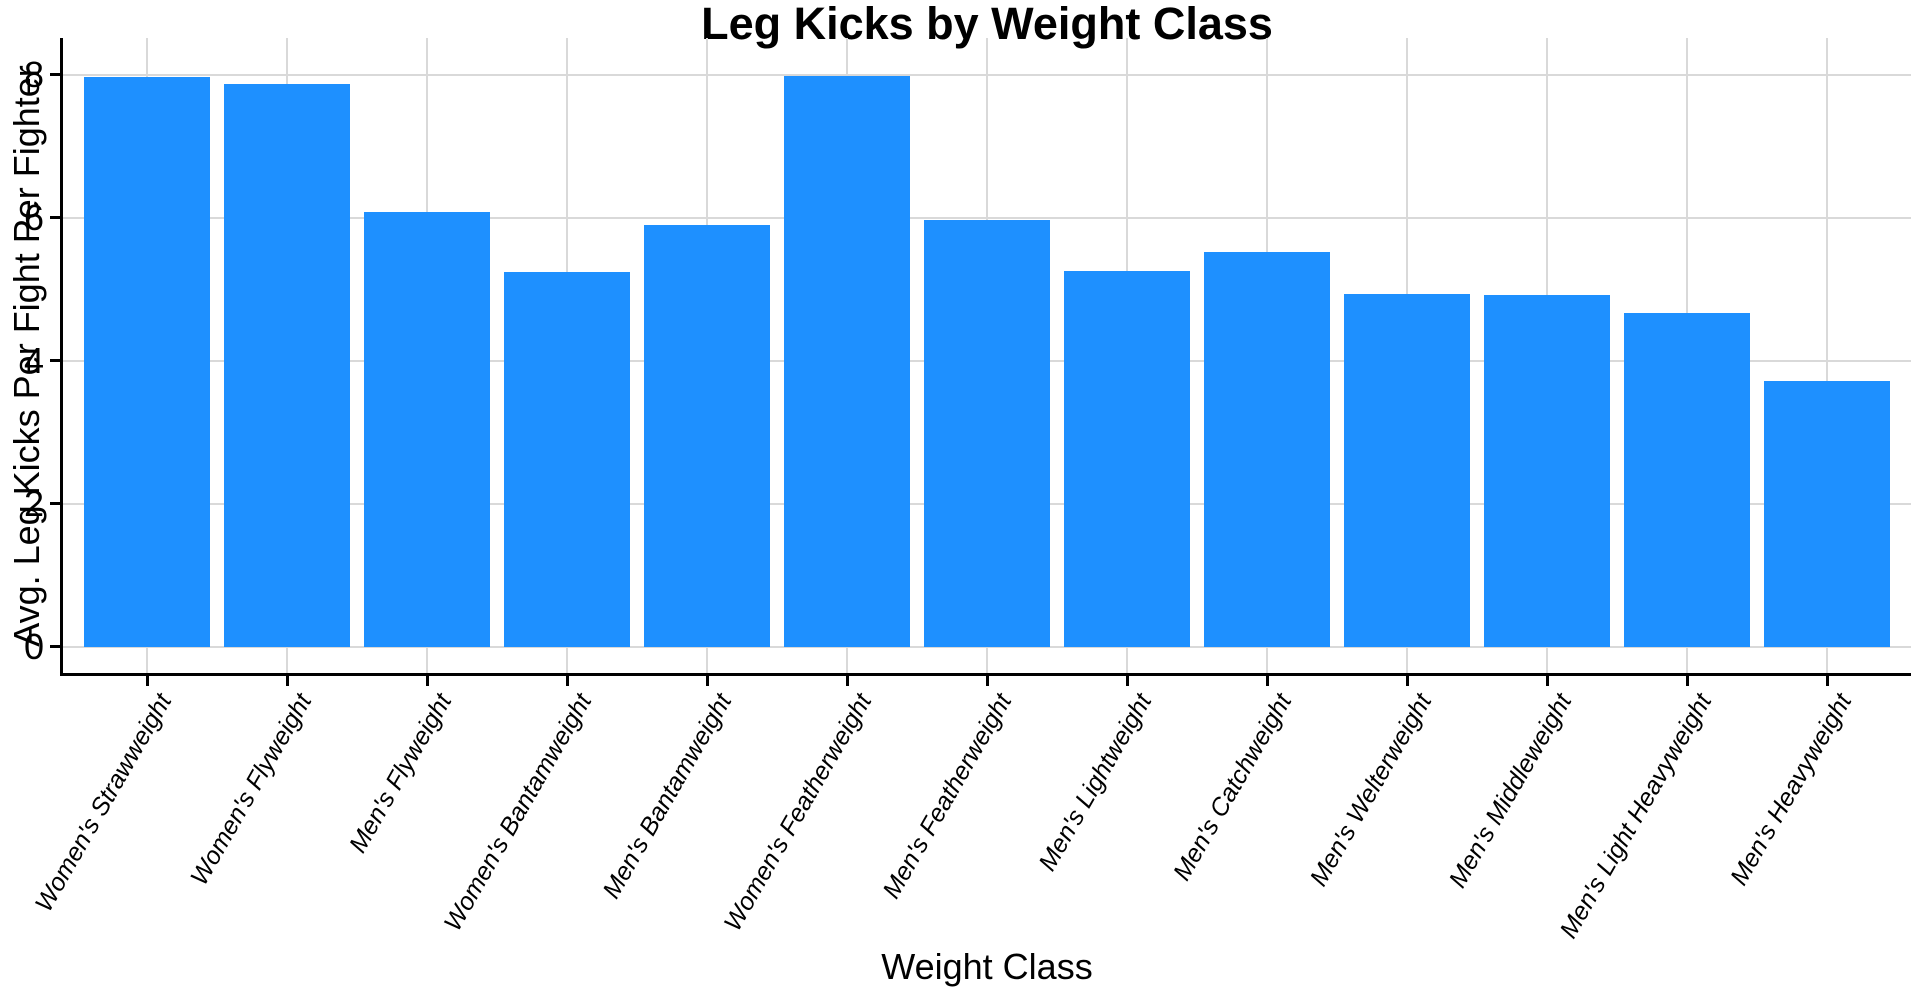 This screenshot has width=1913, height=992. Describe the element at coordinates (147, 361) in the screenshot. I see `bar-womens-strawweight` at that location.